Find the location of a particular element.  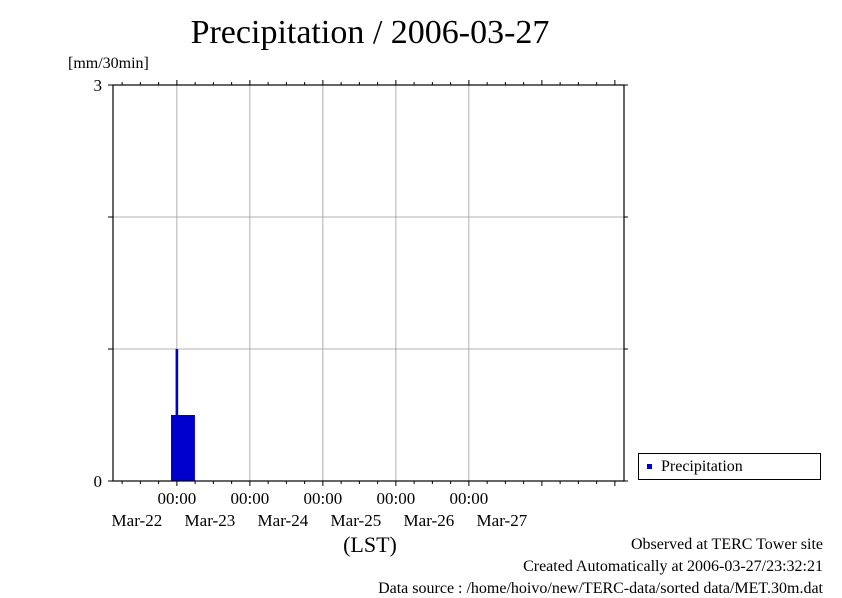

y-axis-unit: [mm/30min] is located at coordinates (108, 63).